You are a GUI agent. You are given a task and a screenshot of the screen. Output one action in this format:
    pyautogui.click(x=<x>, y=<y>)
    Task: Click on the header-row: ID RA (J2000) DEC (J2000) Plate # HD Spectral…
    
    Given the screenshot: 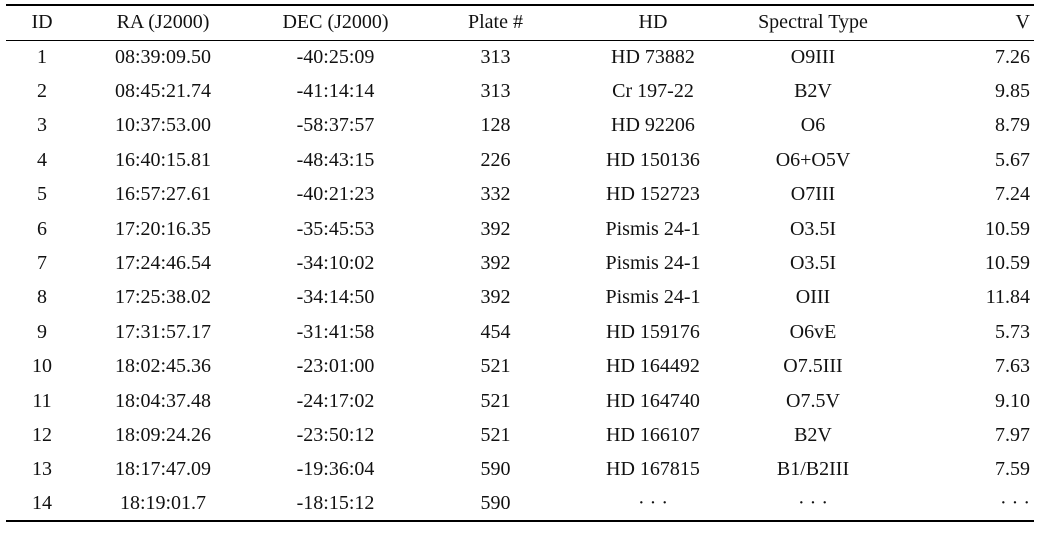 What is the action you would take?
    pyautogui.click(x=520, y=22)
    